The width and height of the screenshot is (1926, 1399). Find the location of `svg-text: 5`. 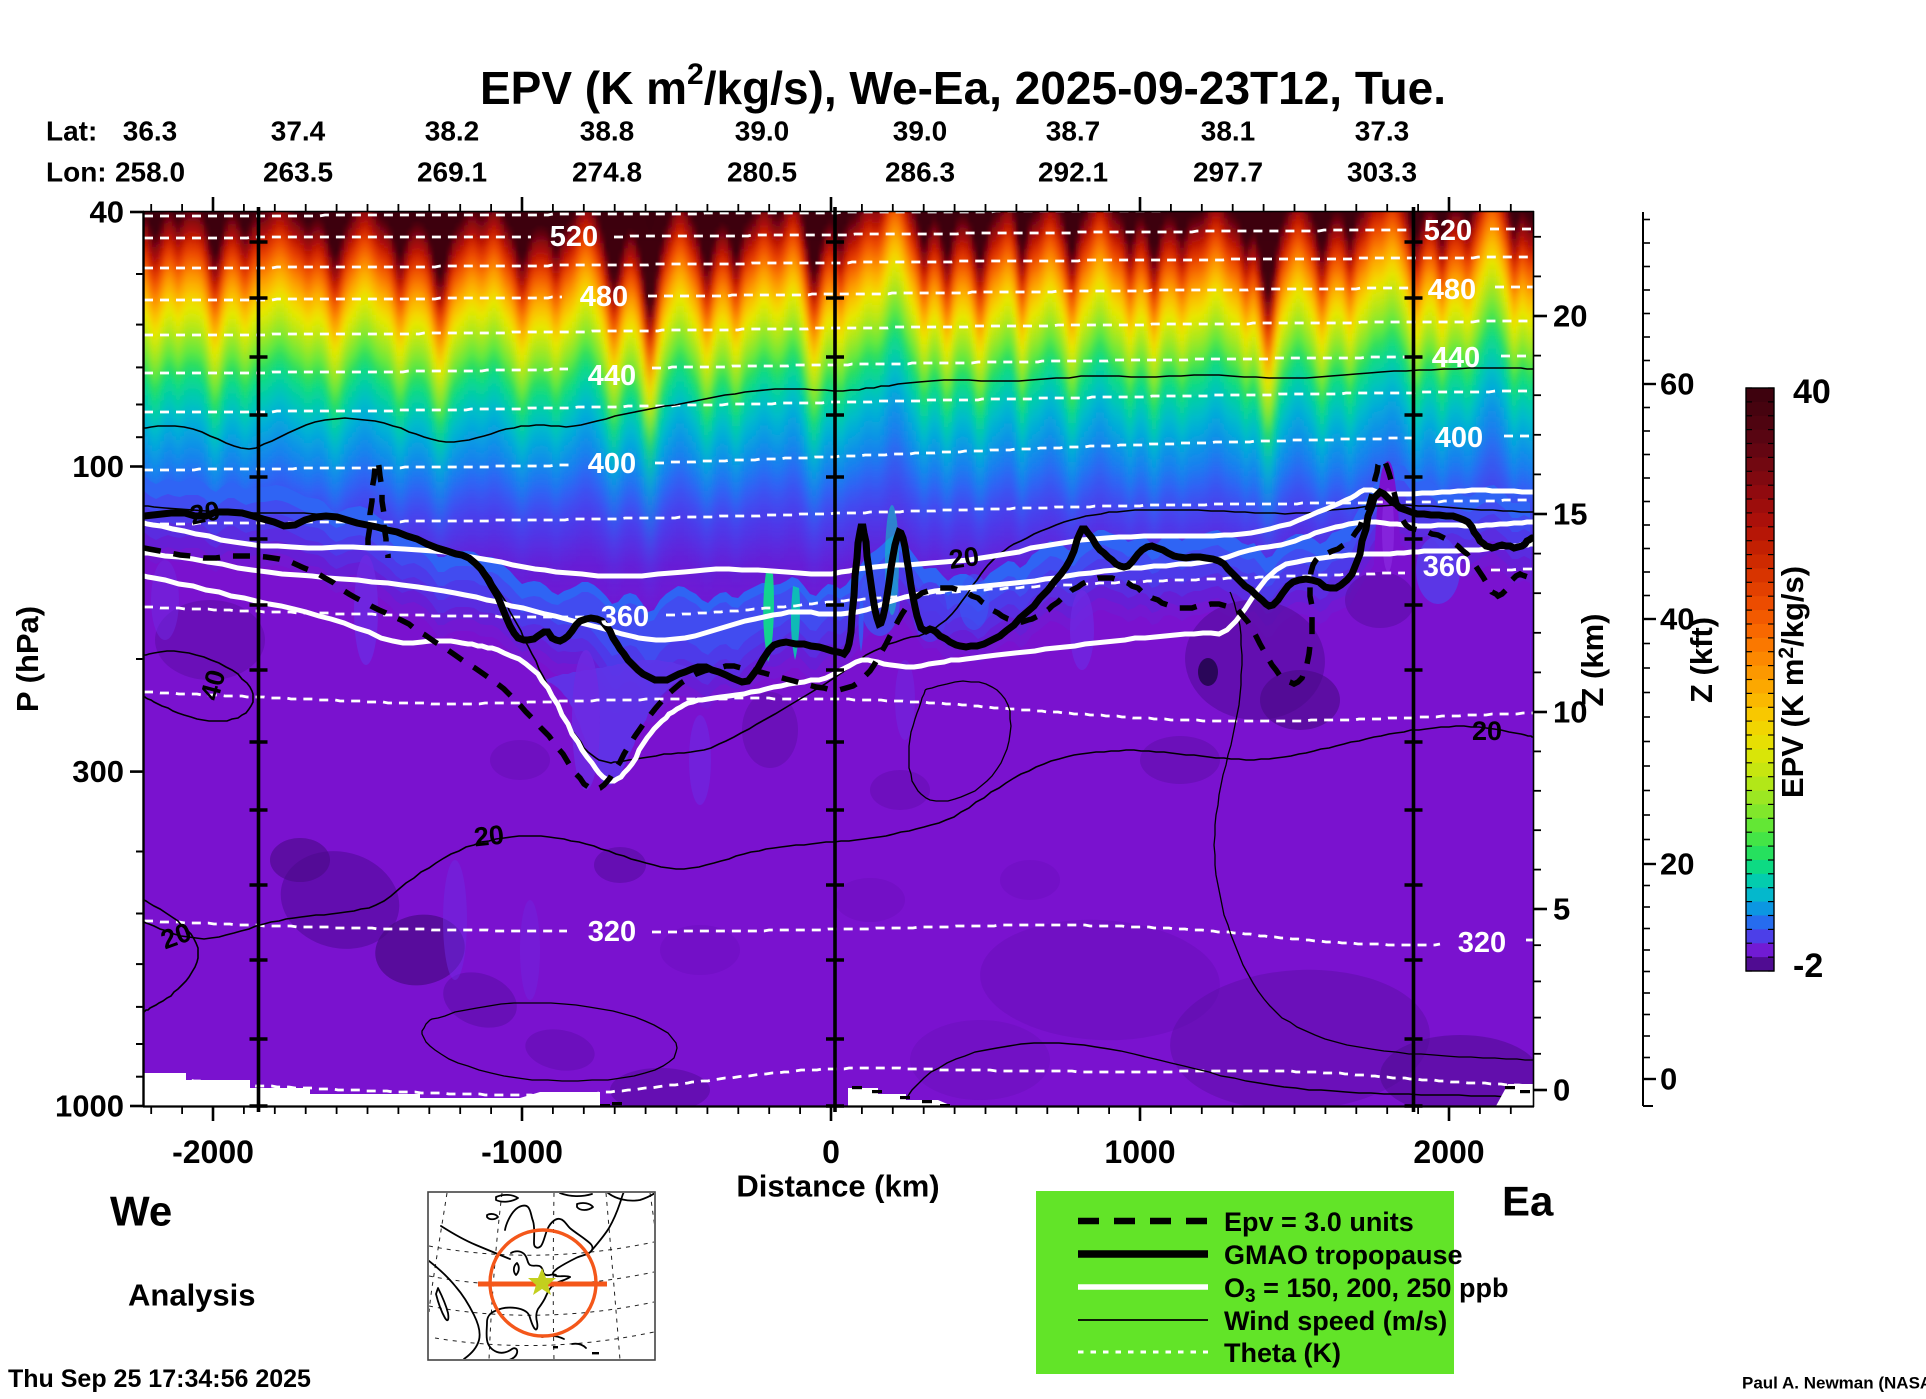

svg-text: 5 is located at coordinates (1561, 909).